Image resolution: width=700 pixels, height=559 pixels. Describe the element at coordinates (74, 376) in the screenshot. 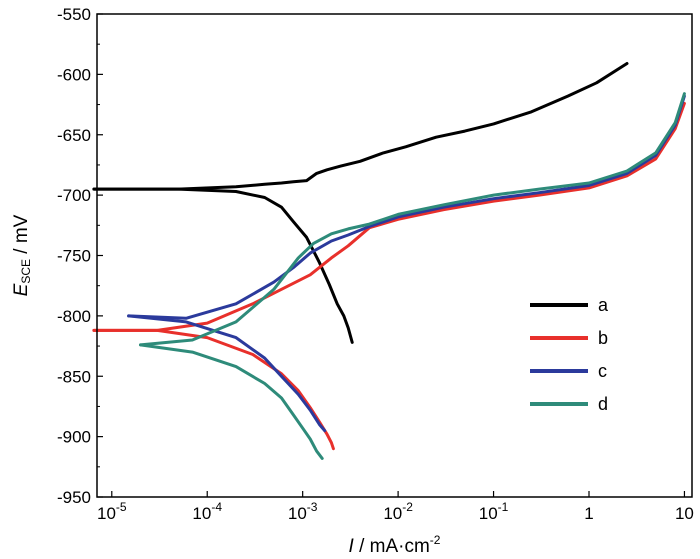

I see `y-tick-label: -850` at that location.